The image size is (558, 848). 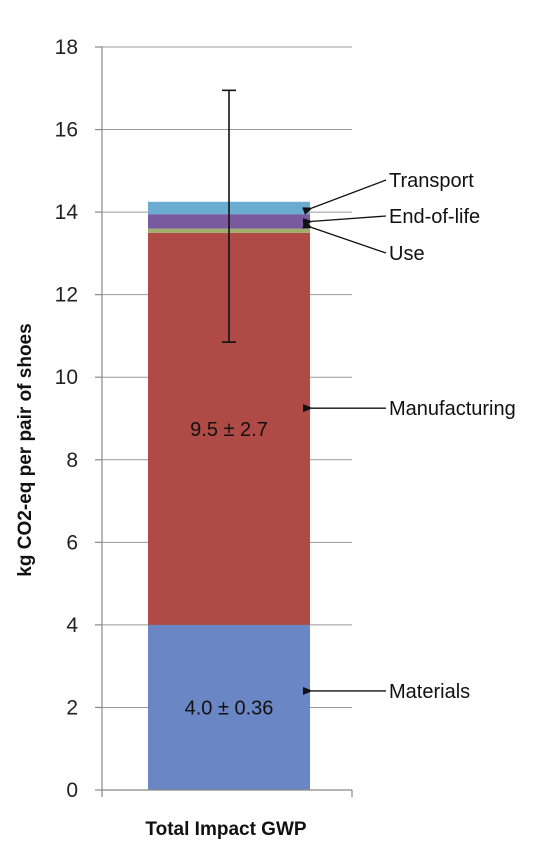 What do you see at coordinates (434, 217) in the screenshot?
I see `annotation-label-end-of-life: End-of-life` at bounding box center [434, 217].